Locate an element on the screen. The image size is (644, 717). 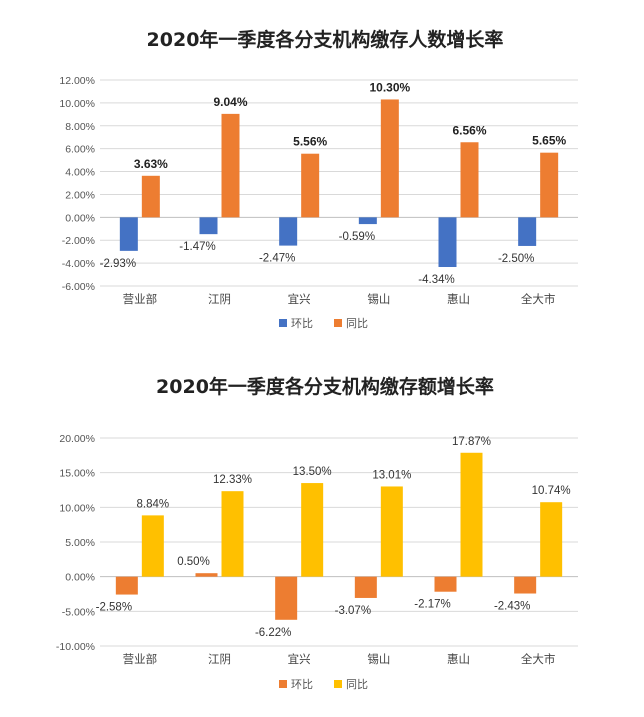
data-label: 13.01% is located at coordinates (391, 475).